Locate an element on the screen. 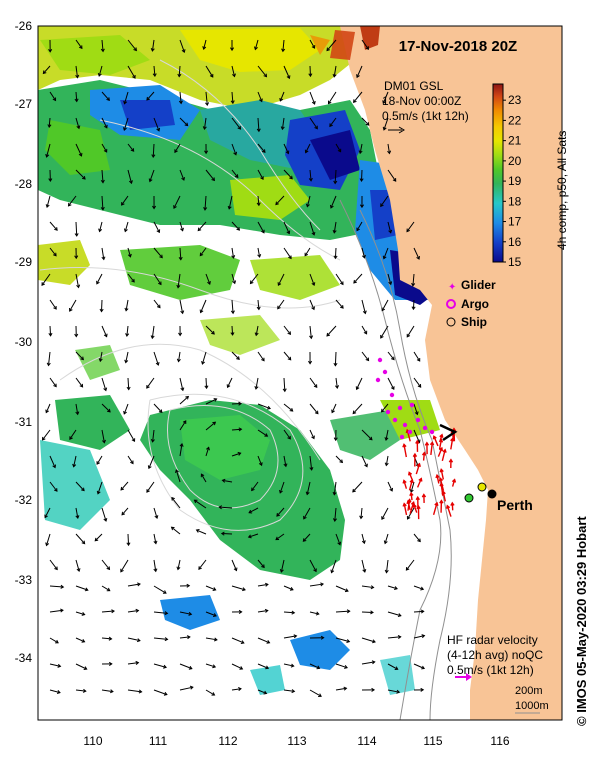 This screenshot has width=604, height=759. credit-line: © IMOS 05-May-2020 03:29 Hobart is located at coordinates (581, 621).